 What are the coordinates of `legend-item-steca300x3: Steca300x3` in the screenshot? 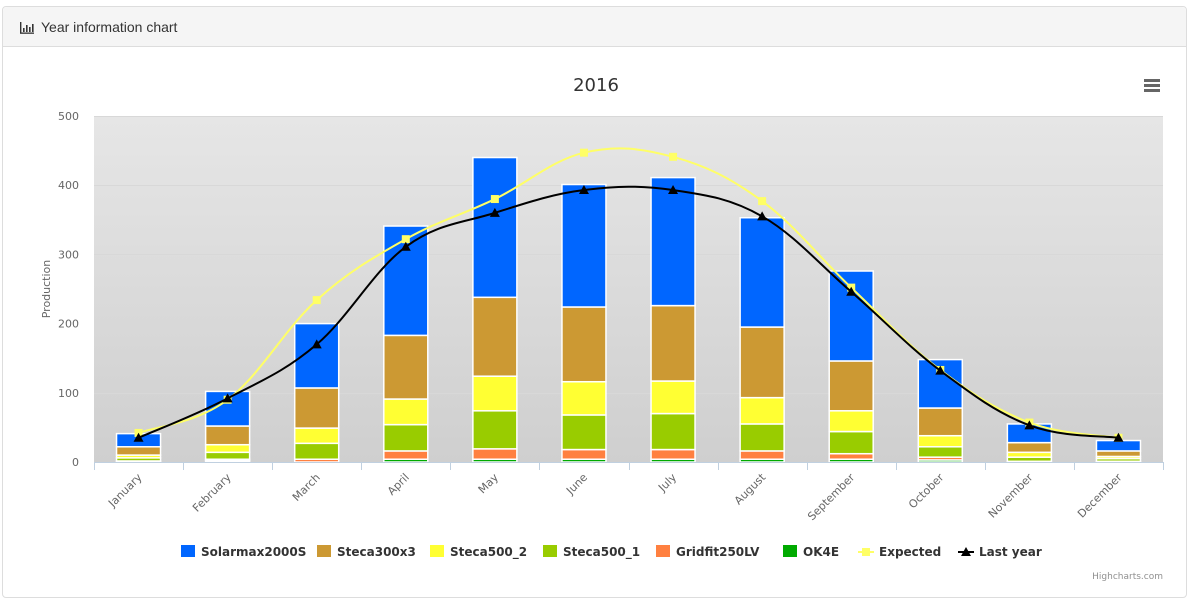 It's located at (366, 552).